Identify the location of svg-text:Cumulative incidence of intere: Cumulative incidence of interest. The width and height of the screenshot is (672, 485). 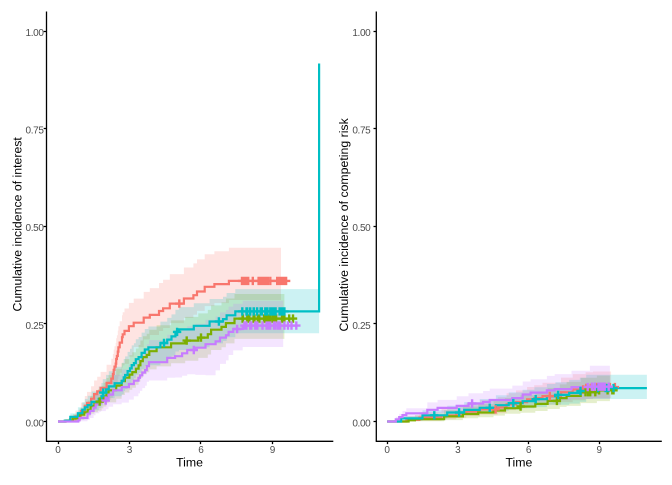
(18, 224).